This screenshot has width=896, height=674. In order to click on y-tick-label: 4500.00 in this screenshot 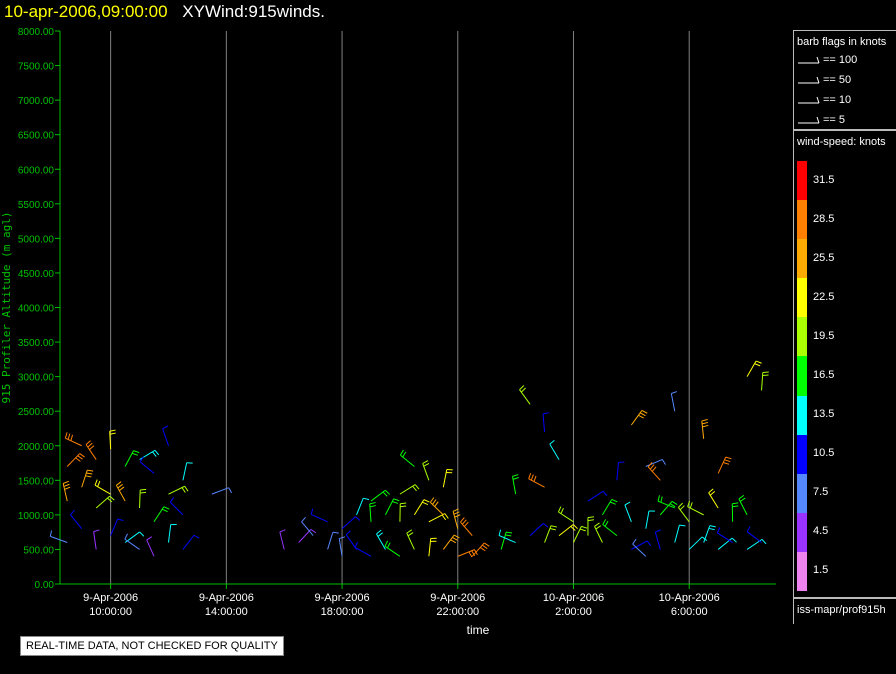, I will do `click(36, 274)`.